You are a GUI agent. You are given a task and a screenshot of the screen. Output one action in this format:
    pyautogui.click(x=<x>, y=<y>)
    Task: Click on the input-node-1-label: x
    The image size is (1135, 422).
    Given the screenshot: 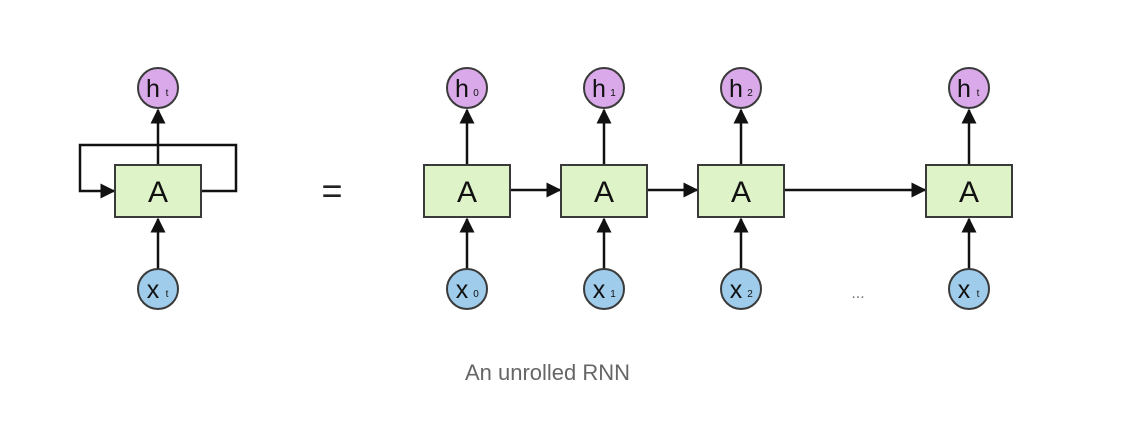 What is the action you would take?
    pyautogui.click(x=599, y=290)
    